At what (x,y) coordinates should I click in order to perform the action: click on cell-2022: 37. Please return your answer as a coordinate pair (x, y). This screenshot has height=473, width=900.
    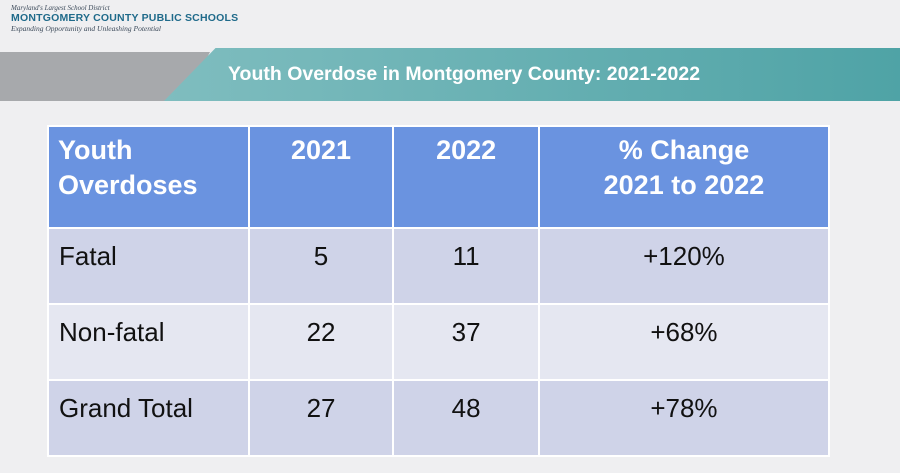
    Looking at the image, I should click on (466, 342).